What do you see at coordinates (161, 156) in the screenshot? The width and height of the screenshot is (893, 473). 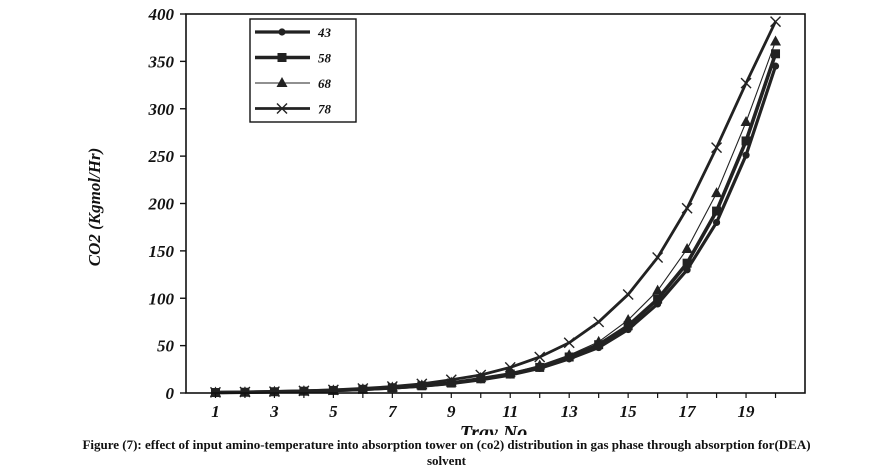 I see `y-tick-label: 250` at bounding box center [161, 156].